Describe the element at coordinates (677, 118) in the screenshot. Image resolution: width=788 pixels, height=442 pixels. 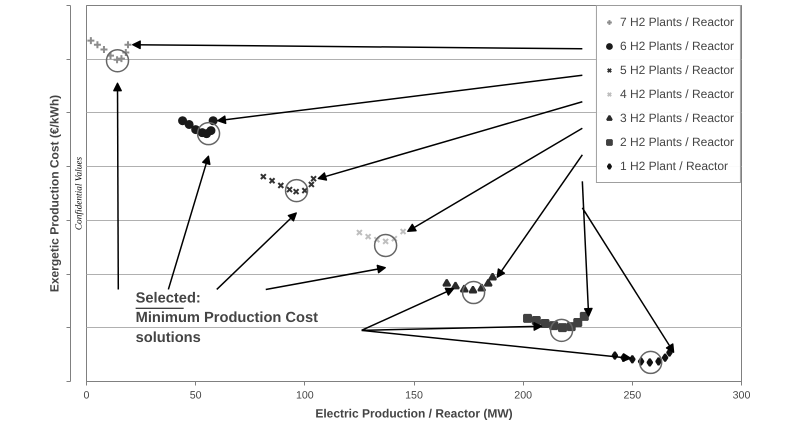
I see `legend-label: 3 H2 Plants / Reactor` at that location.